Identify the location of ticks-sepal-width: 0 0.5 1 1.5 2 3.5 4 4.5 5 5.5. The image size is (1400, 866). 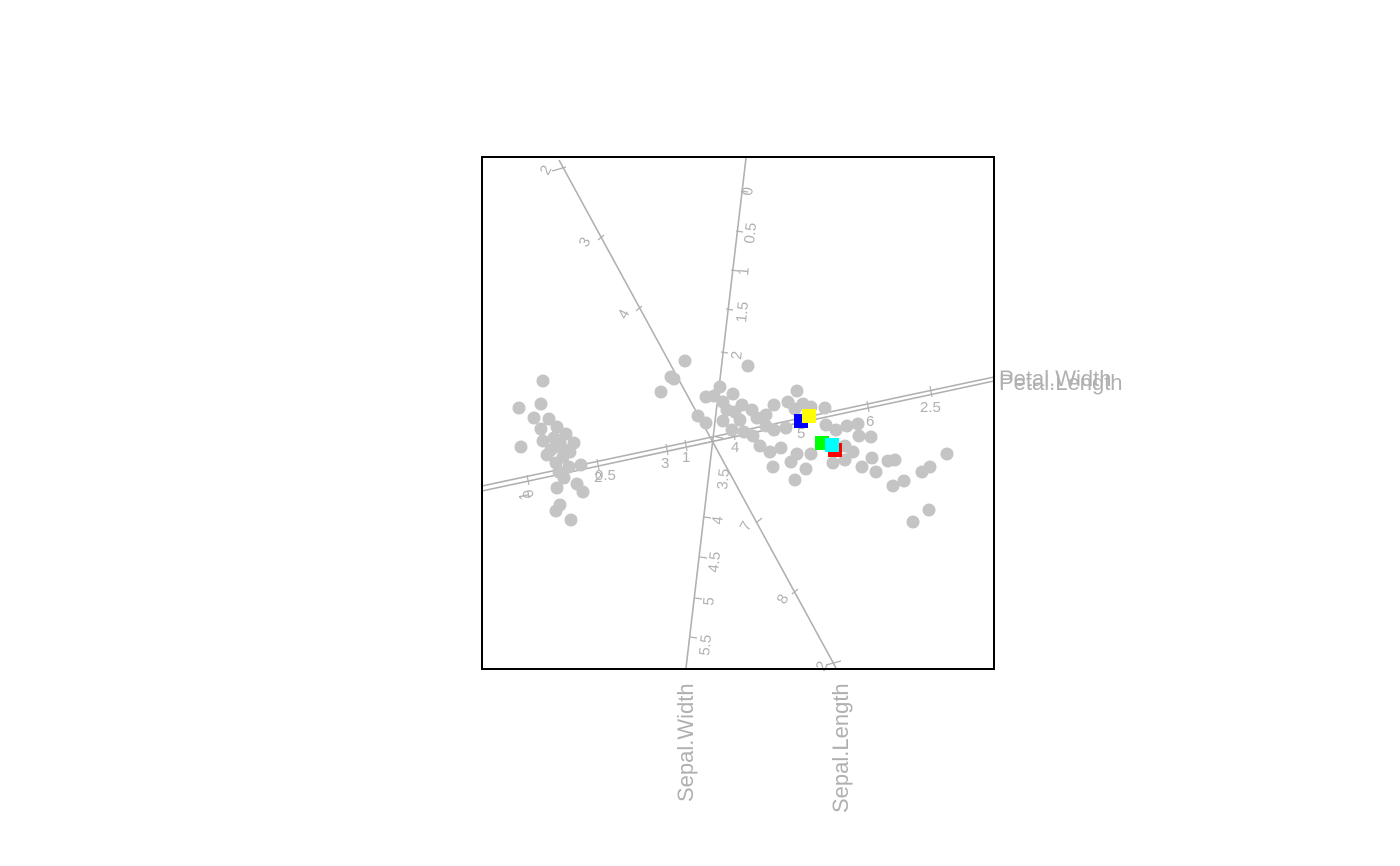
(724, 421).